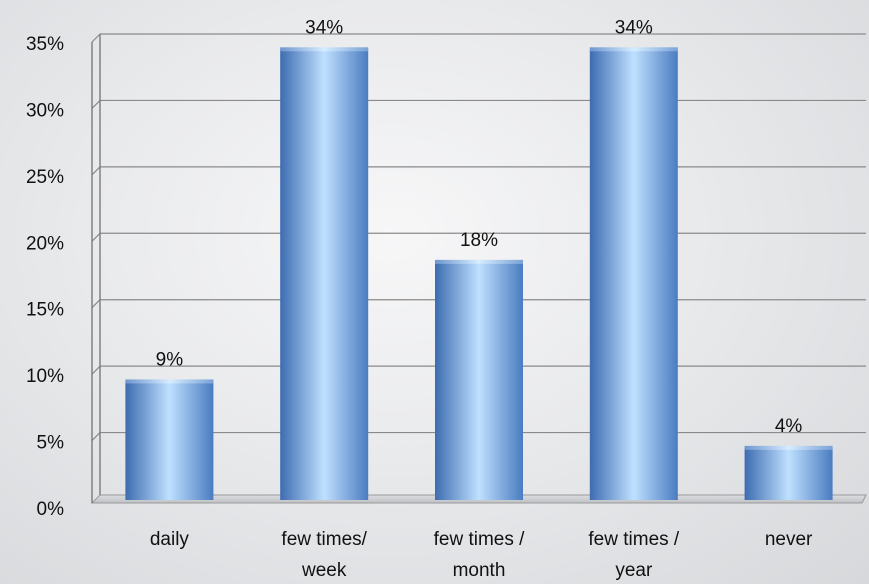 Image resolution: width=869 pixels, height=584 pixels. I want to click on y-tick-label: 30%, so click(45, 110).